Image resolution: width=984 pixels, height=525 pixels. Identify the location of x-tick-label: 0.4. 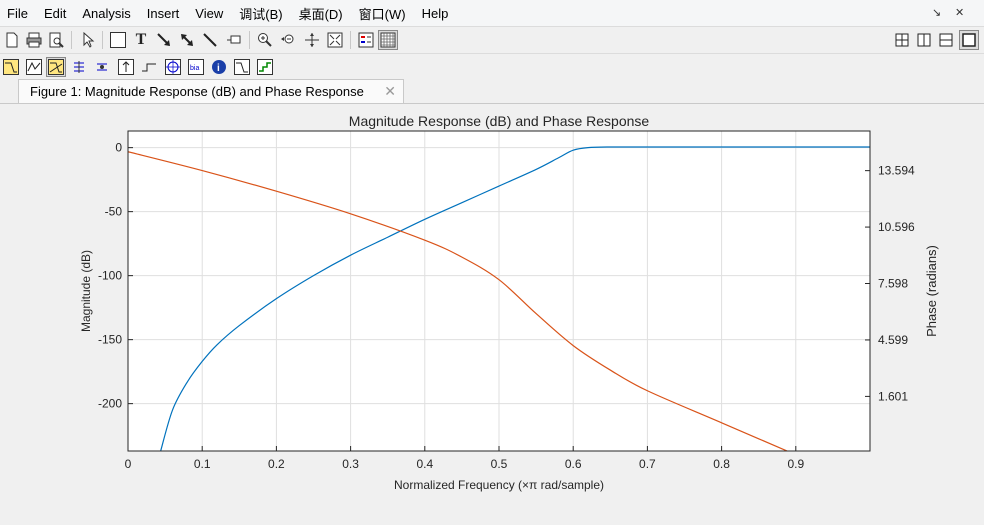
(424, 464).